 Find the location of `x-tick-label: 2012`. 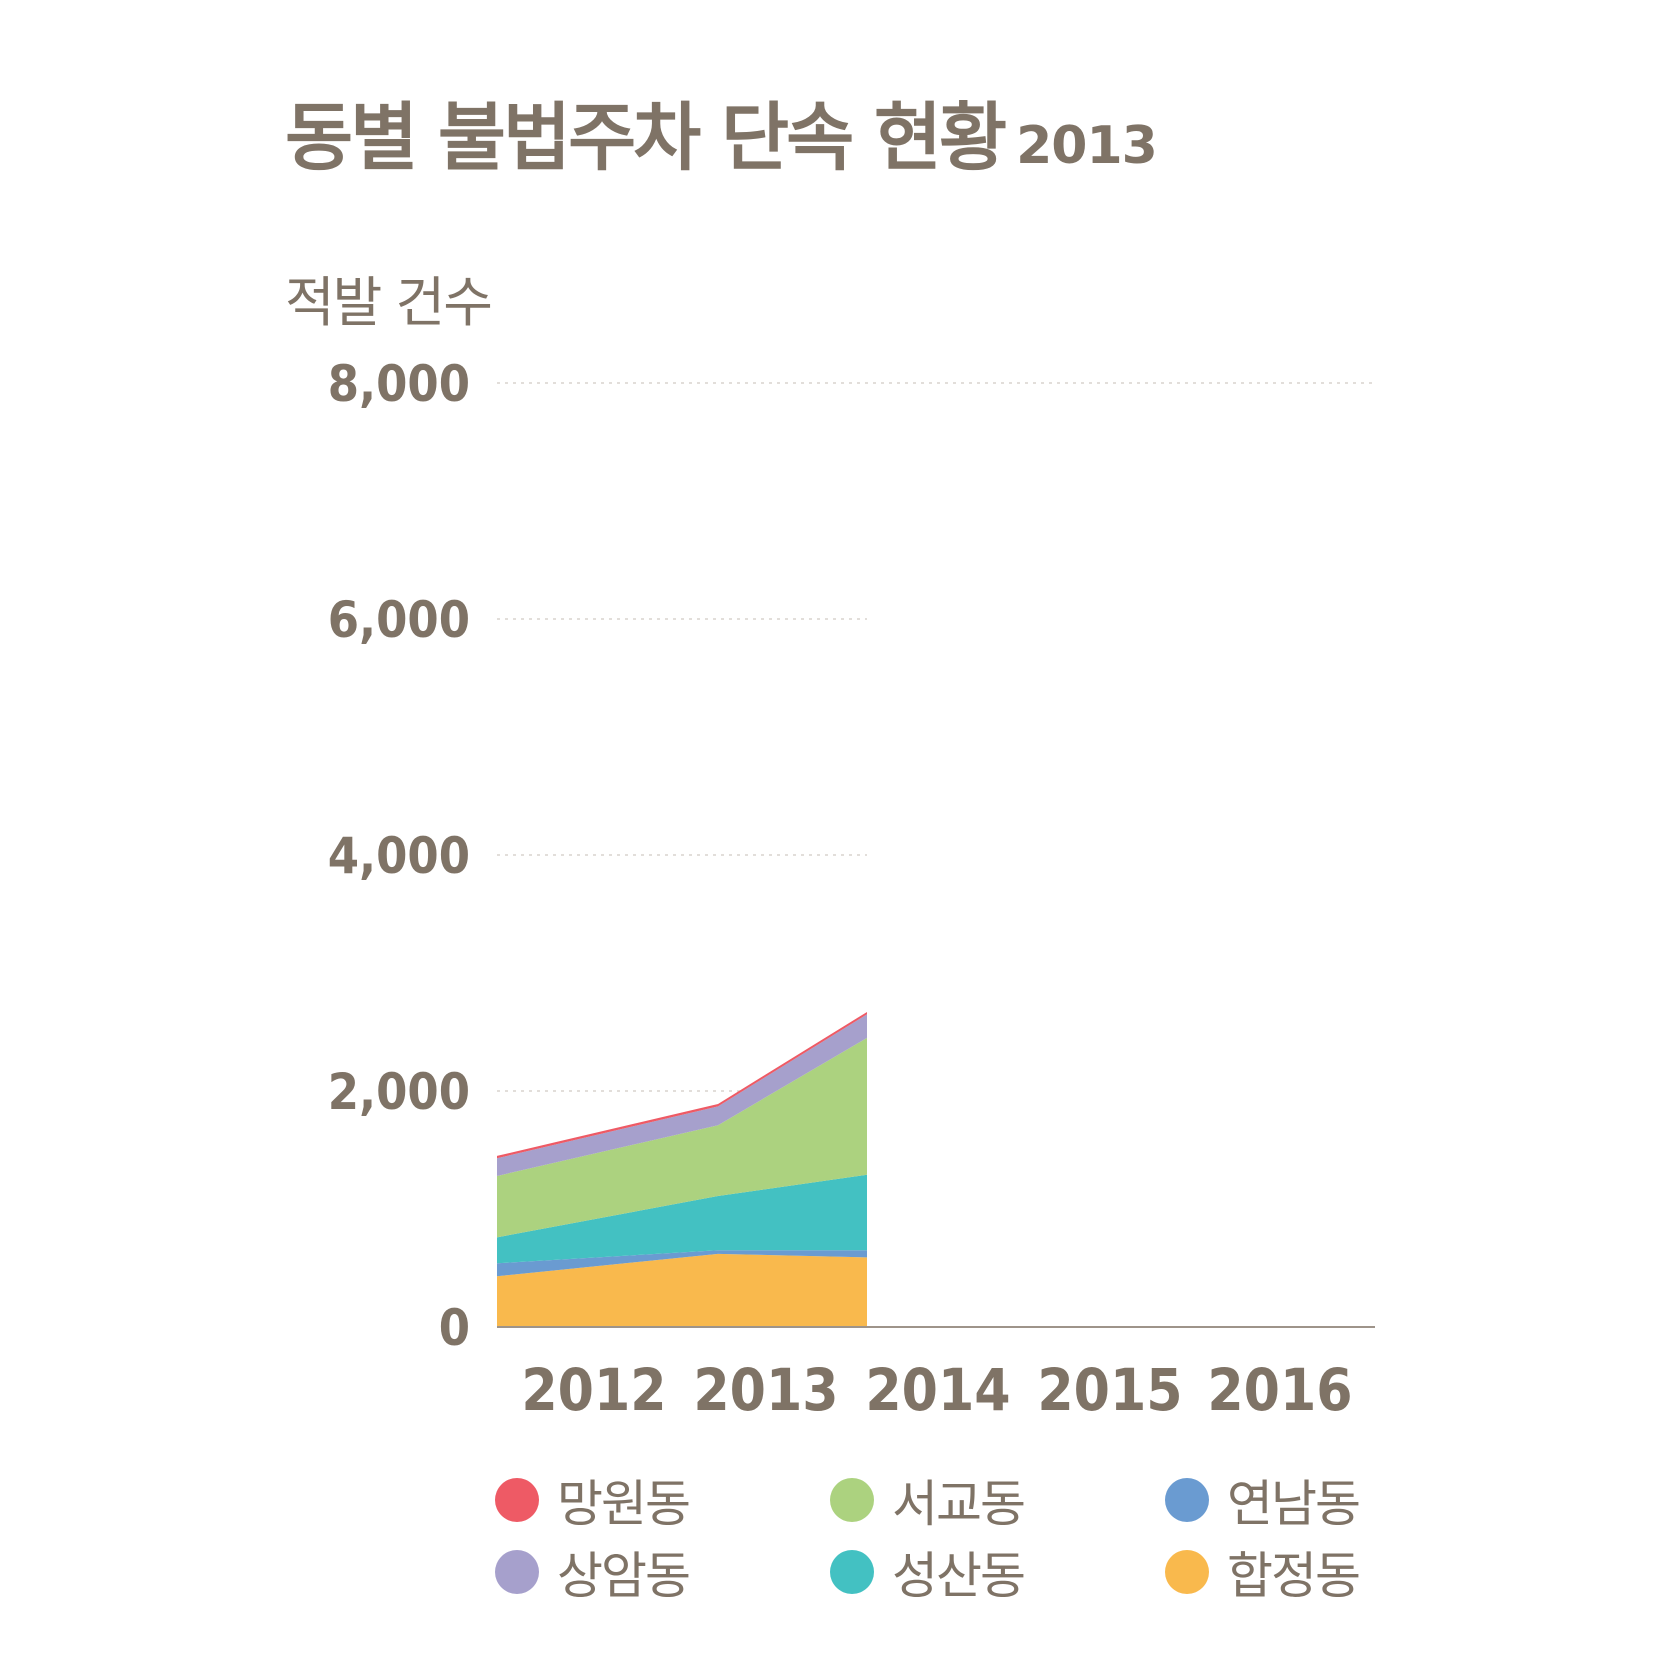

x-tick-label: 2012 is located at coordinates (593, 1388).